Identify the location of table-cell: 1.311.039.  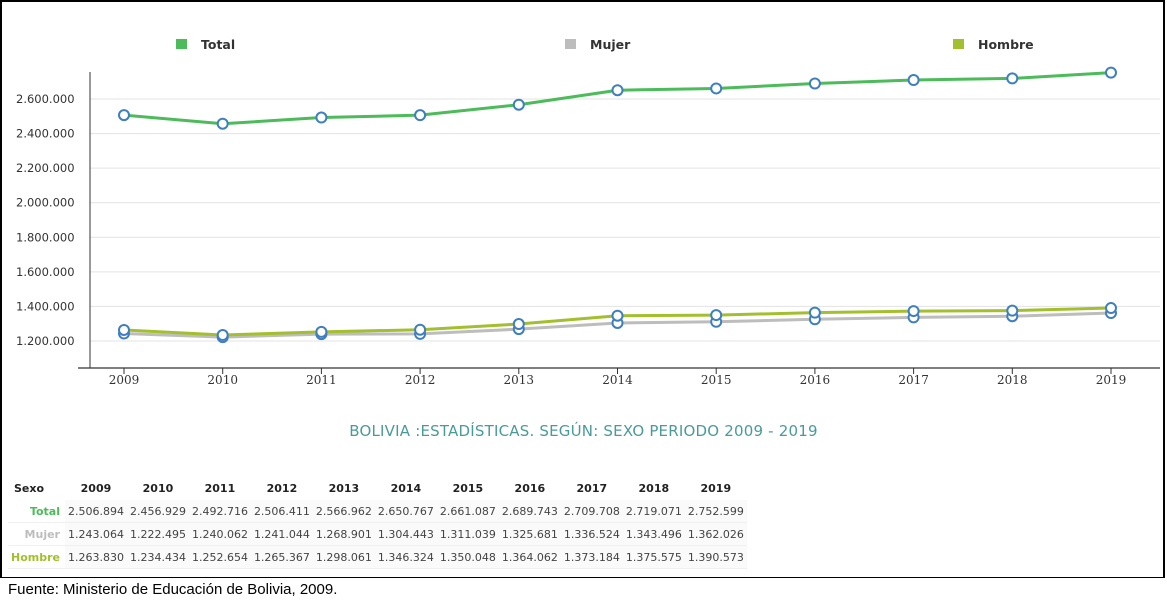
(467, 534).